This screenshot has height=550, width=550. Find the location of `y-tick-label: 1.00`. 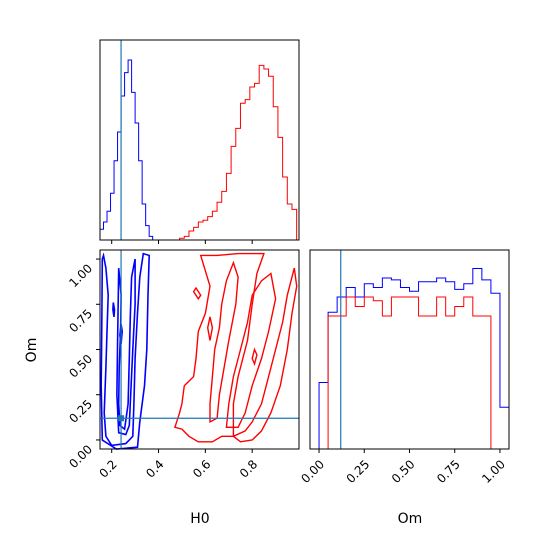

y-tick-label: 1.00 is located at coordinates (80, 275).